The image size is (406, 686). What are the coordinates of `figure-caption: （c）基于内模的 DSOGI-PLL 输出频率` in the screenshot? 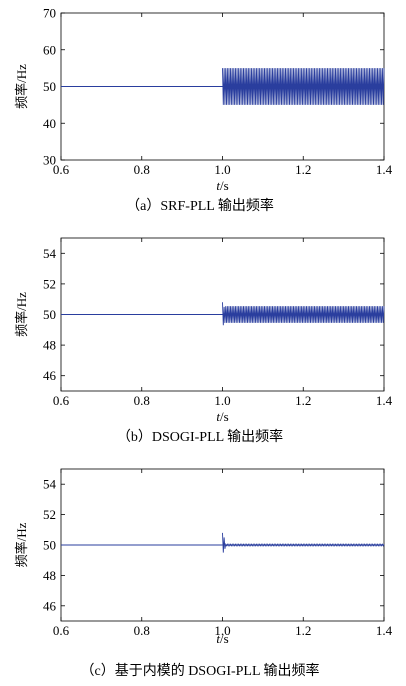 It's located at (199, 670).